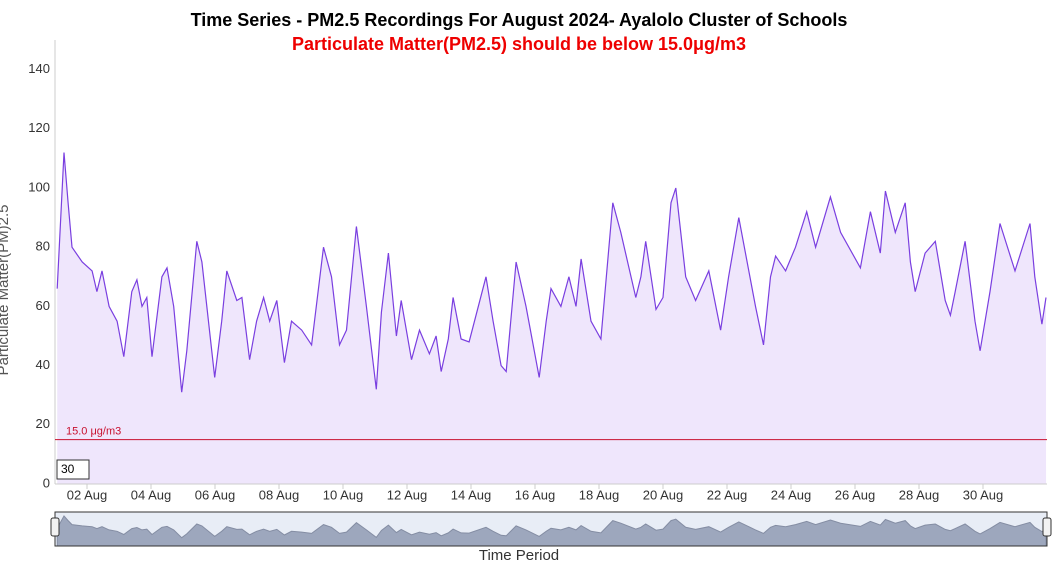  Describe the element at coordinates (46, 482) in the screenshot. I see `y-tick-label: 0` at that location.